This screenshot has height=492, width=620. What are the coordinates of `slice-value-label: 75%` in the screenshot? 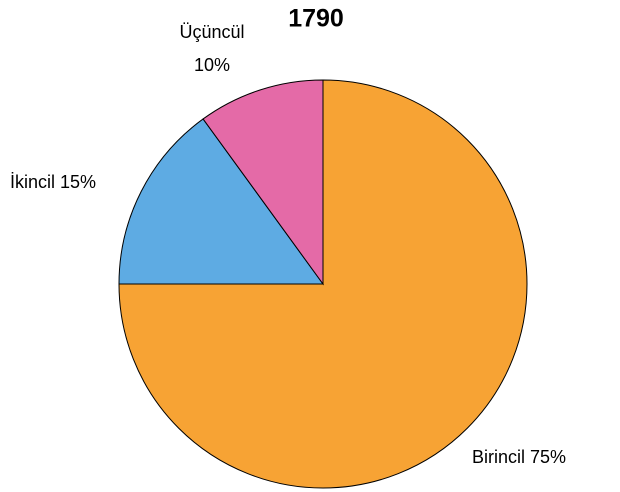 It's located at (548, 457).